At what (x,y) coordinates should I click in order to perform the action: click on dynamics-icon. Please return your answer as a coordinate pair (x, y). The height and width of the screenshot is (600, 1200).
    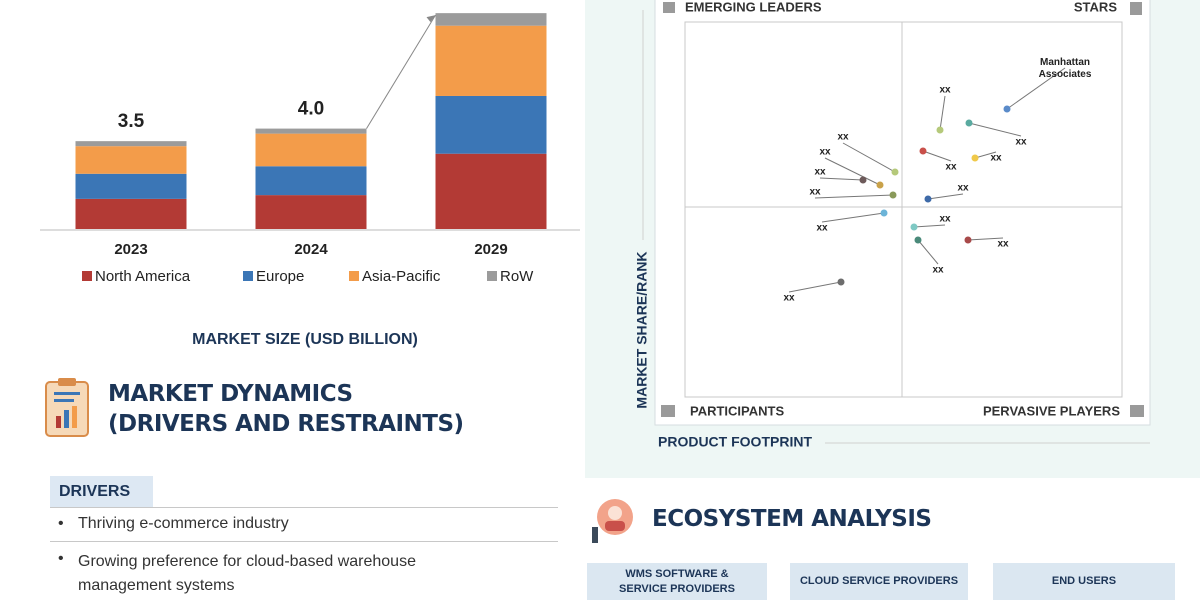
    Looking at the image, I should click on (67, 407).